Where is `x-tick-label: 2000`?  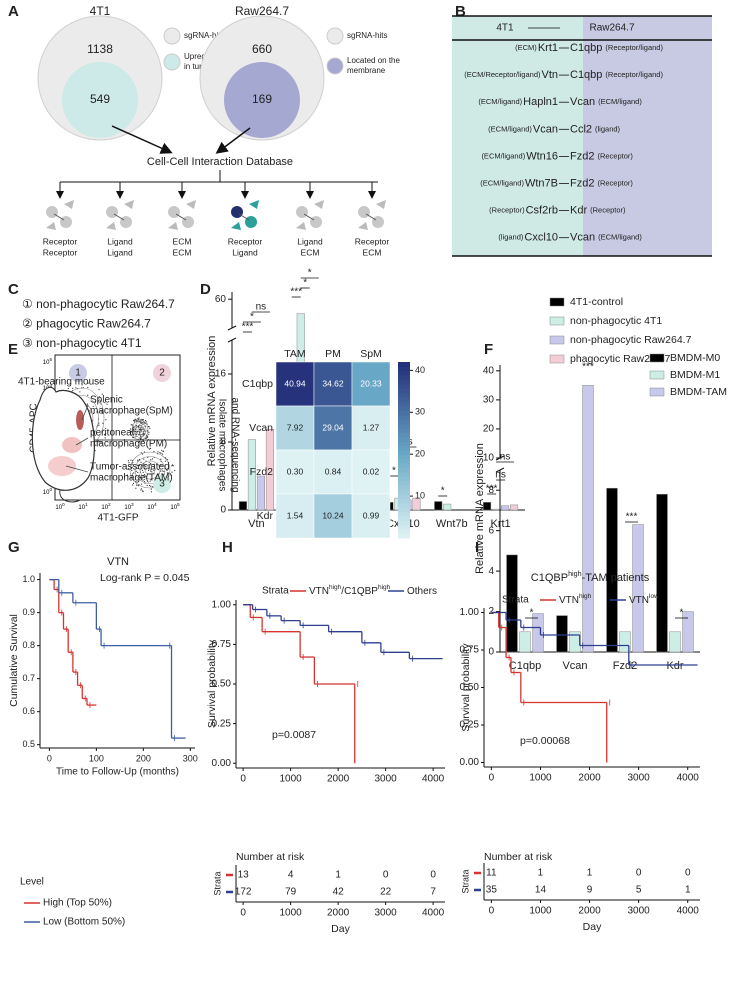 x-tick-label: 2000 is located at coordinates (589, 778).